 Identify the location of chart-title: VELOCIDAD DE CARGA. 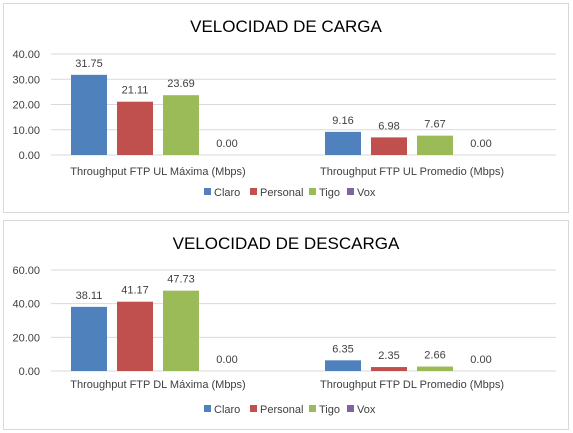
(286, 26).